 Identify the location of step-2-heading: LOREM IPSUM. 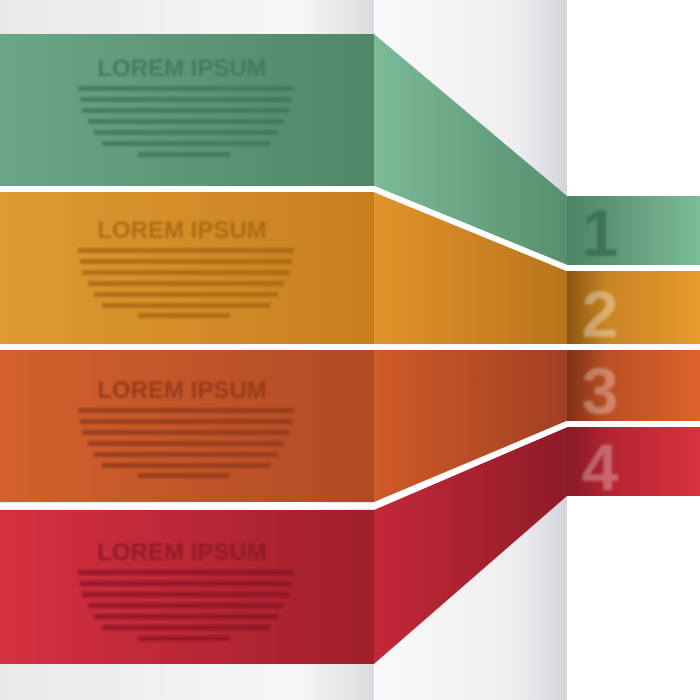
(181, 230).